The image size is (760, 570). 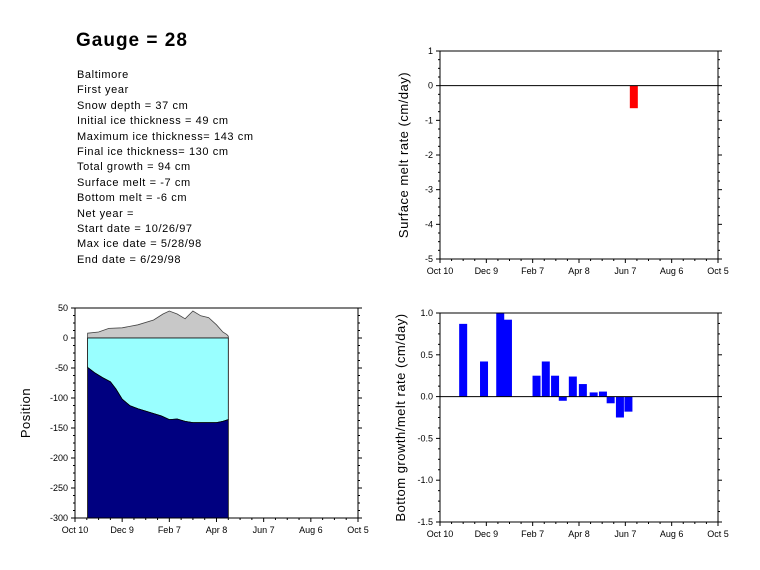 I want to click on snow-layer, so click(x=158, y=324).